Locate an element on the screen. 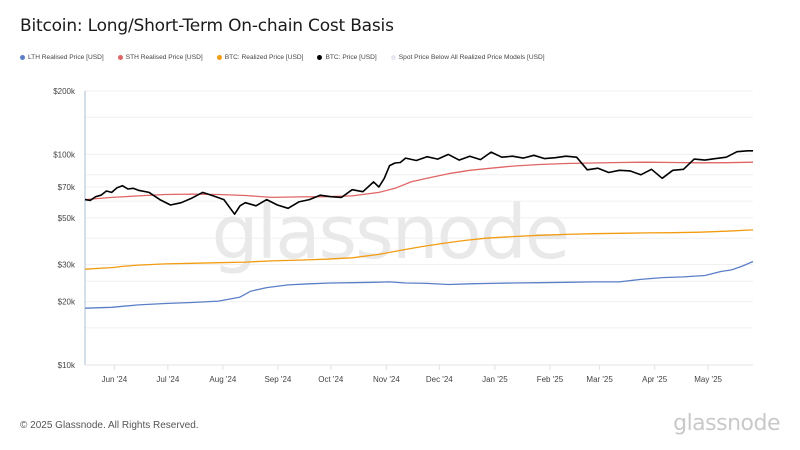  legend-item-realized: BTC: Realized Price [USD] is located at coordinates (260, 57).